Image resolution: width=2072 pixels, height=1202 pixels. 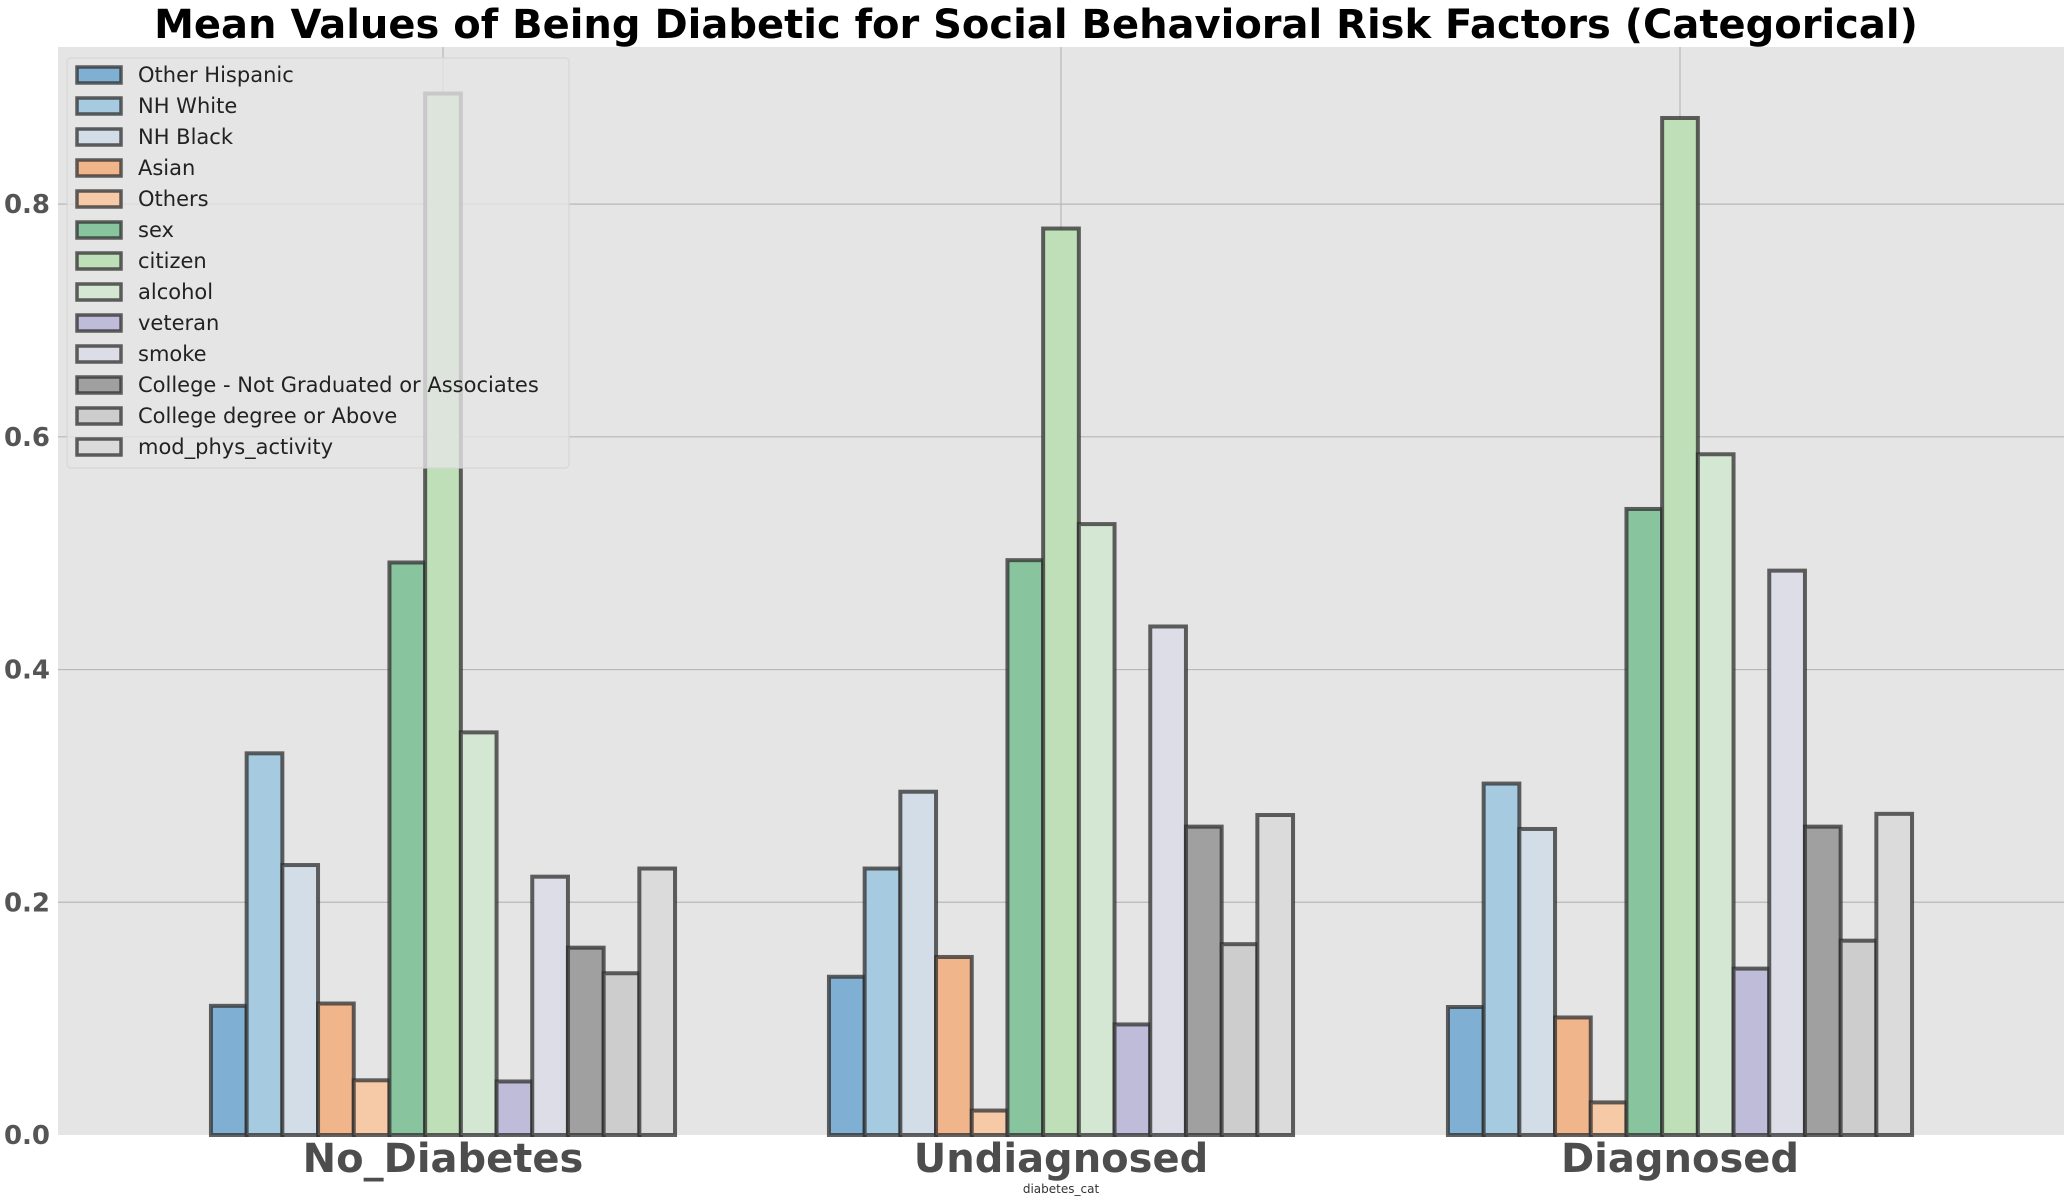 What do you see at coordinates (338, 385) in the screenshot?
I see `legend-label: College - Not Graduated or Associates` at bounding box center [338, 385].